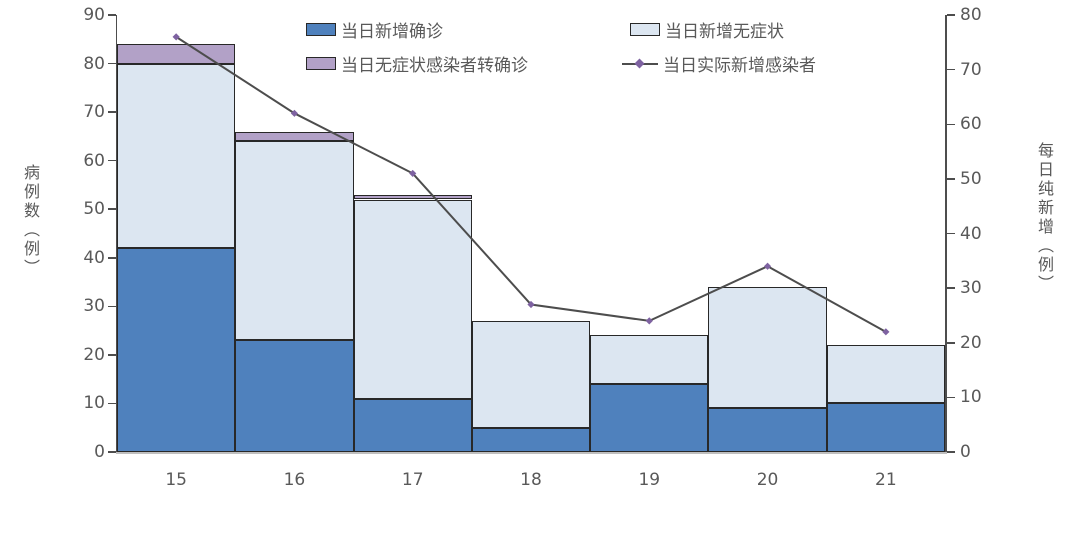 The image size is (1080, 554). Describe the element at coordinates (640, 63) in the screenshot. I see `line-marker-icon` at that location.